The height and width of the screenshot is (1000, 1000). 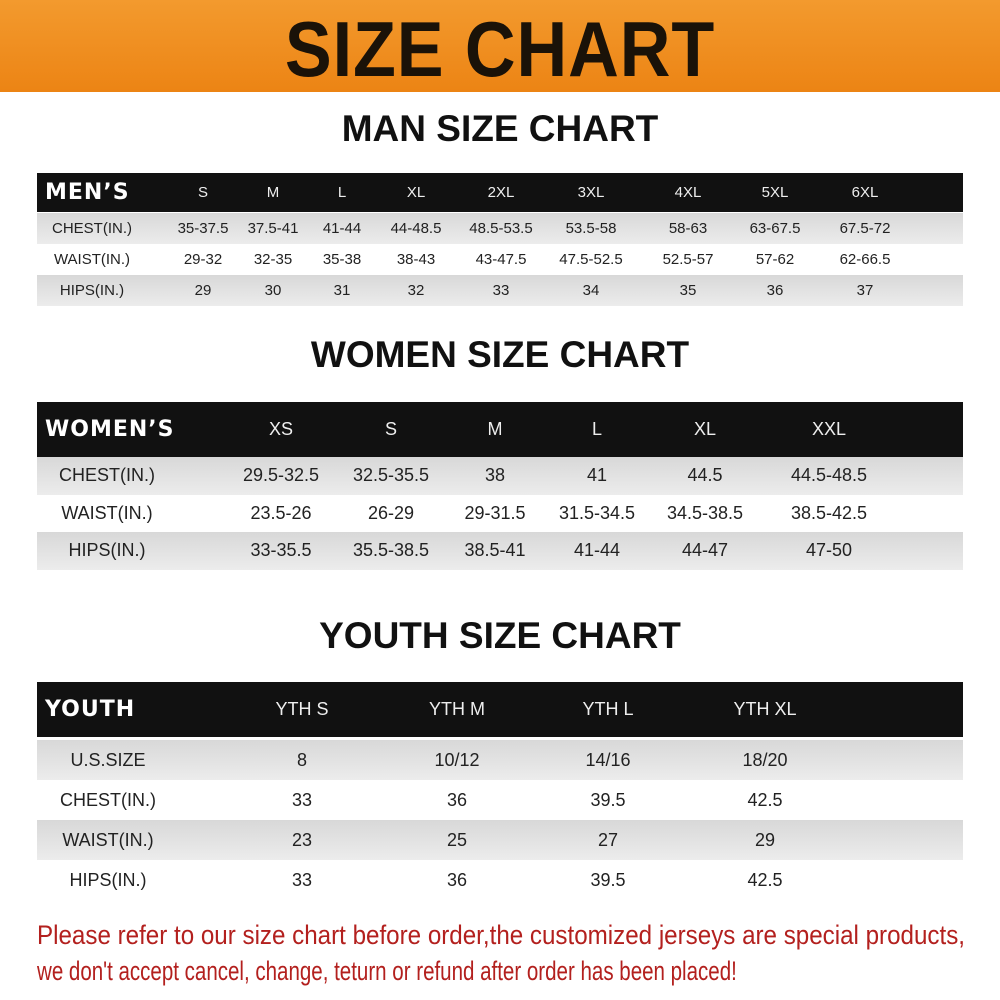 I want to click on table-cell: 27, so click(x=608, y=840).